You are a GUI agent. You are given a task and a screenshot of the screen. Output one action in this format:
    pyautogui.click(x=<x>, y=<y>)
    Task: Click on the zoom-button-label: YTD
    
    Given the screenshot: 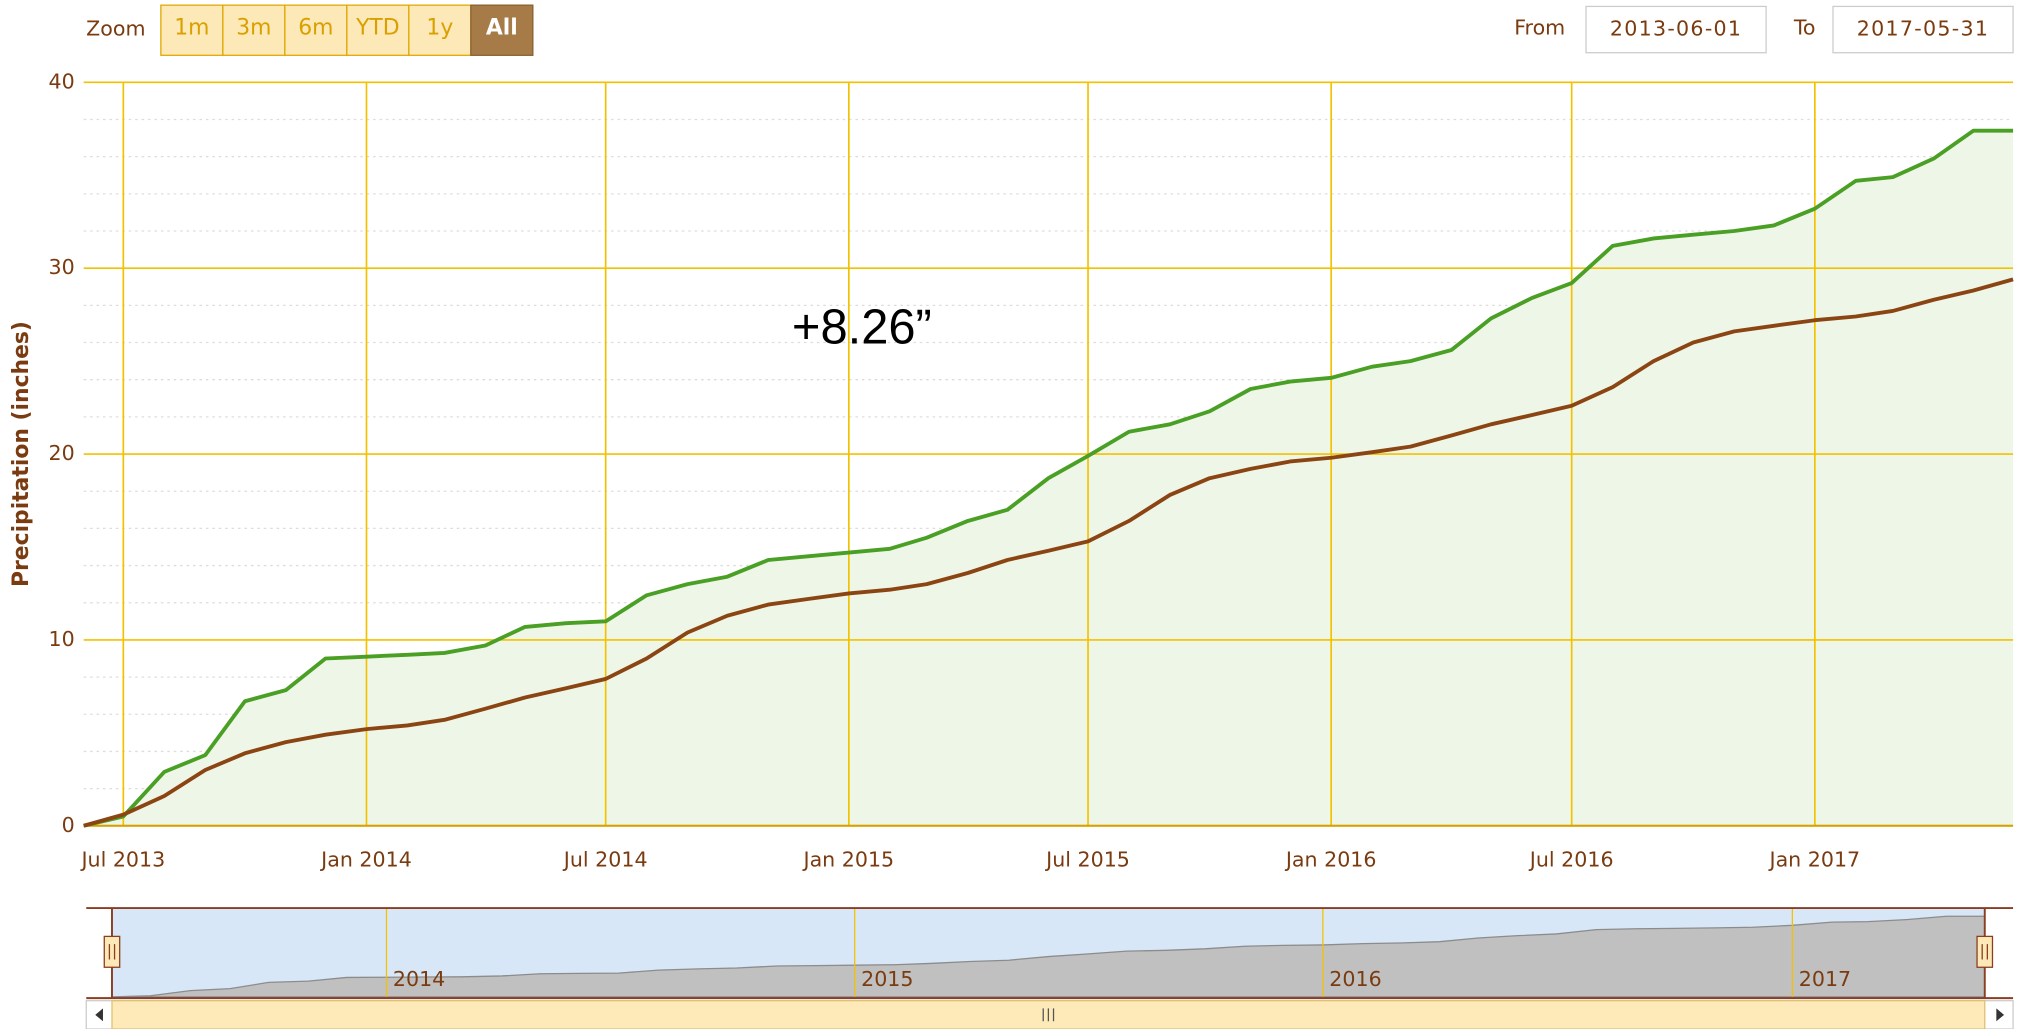 What is the action you would take?
    pyautogui.click(x=377, y=27)
    